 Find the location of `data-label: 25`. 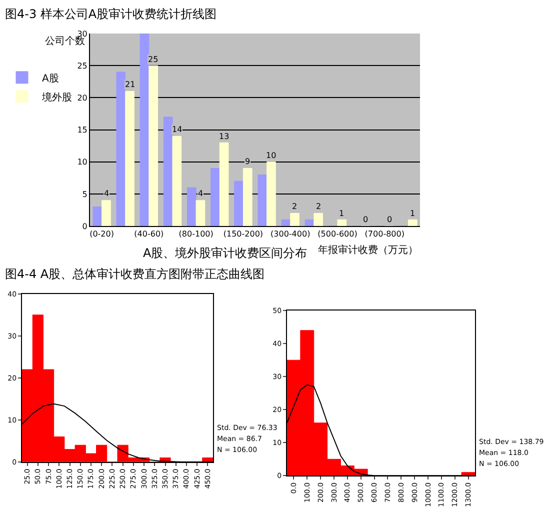

data-label: 25 is located at coordinates (153, 59).